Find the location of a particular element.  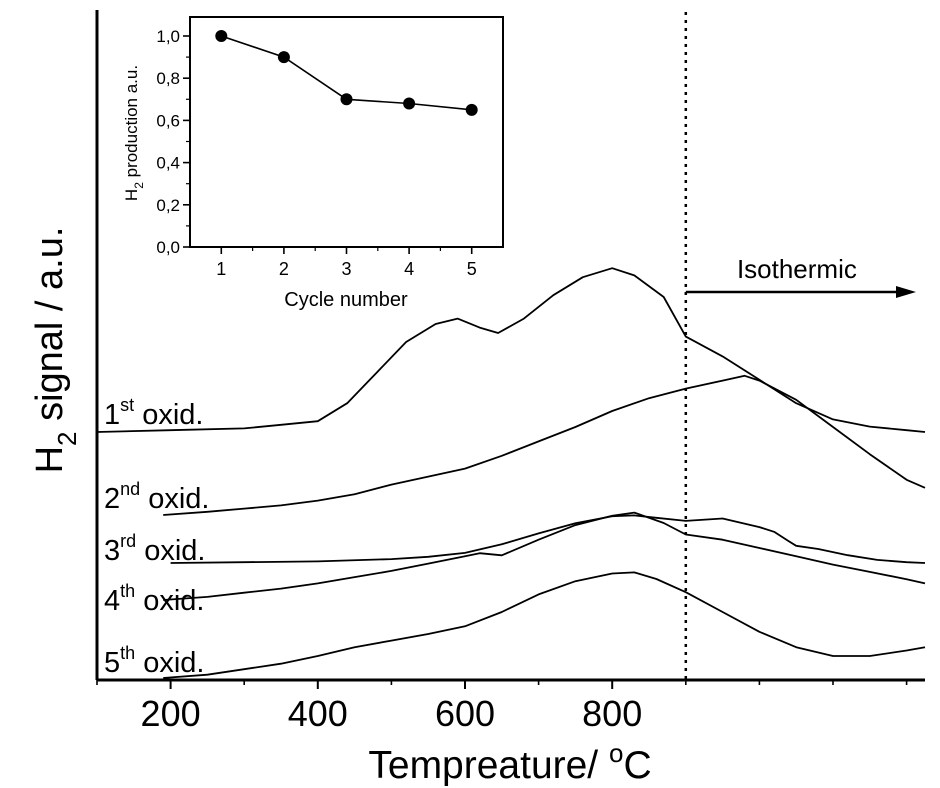

inset-x-tick-label: 3 is located at coordinates (346, 269).